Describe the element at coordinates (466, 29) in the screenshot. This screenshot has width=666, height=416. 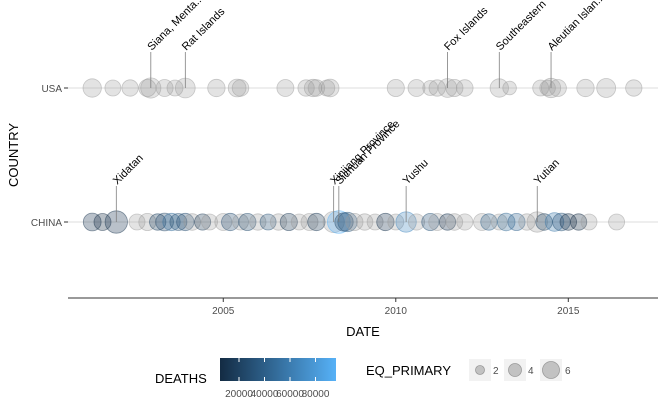
I see `event-label-2: Fox Islands` at that location.